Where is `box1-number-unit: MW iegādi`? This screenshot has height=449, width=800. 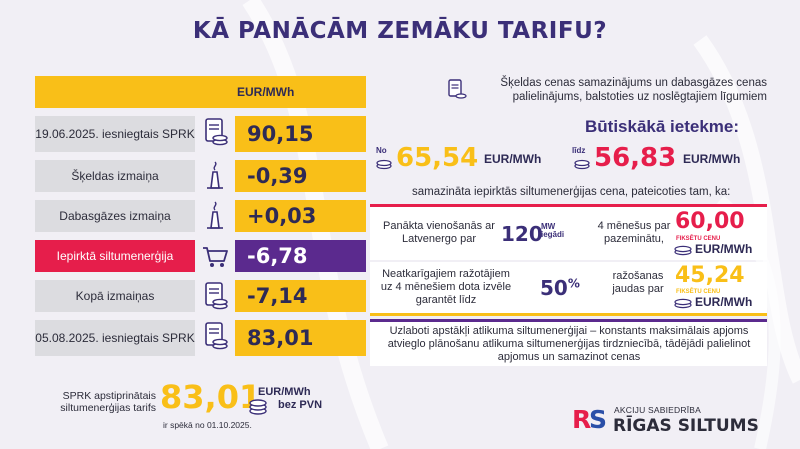 box1-number-unit: MW iegādi is located at coordinates (552, 231).